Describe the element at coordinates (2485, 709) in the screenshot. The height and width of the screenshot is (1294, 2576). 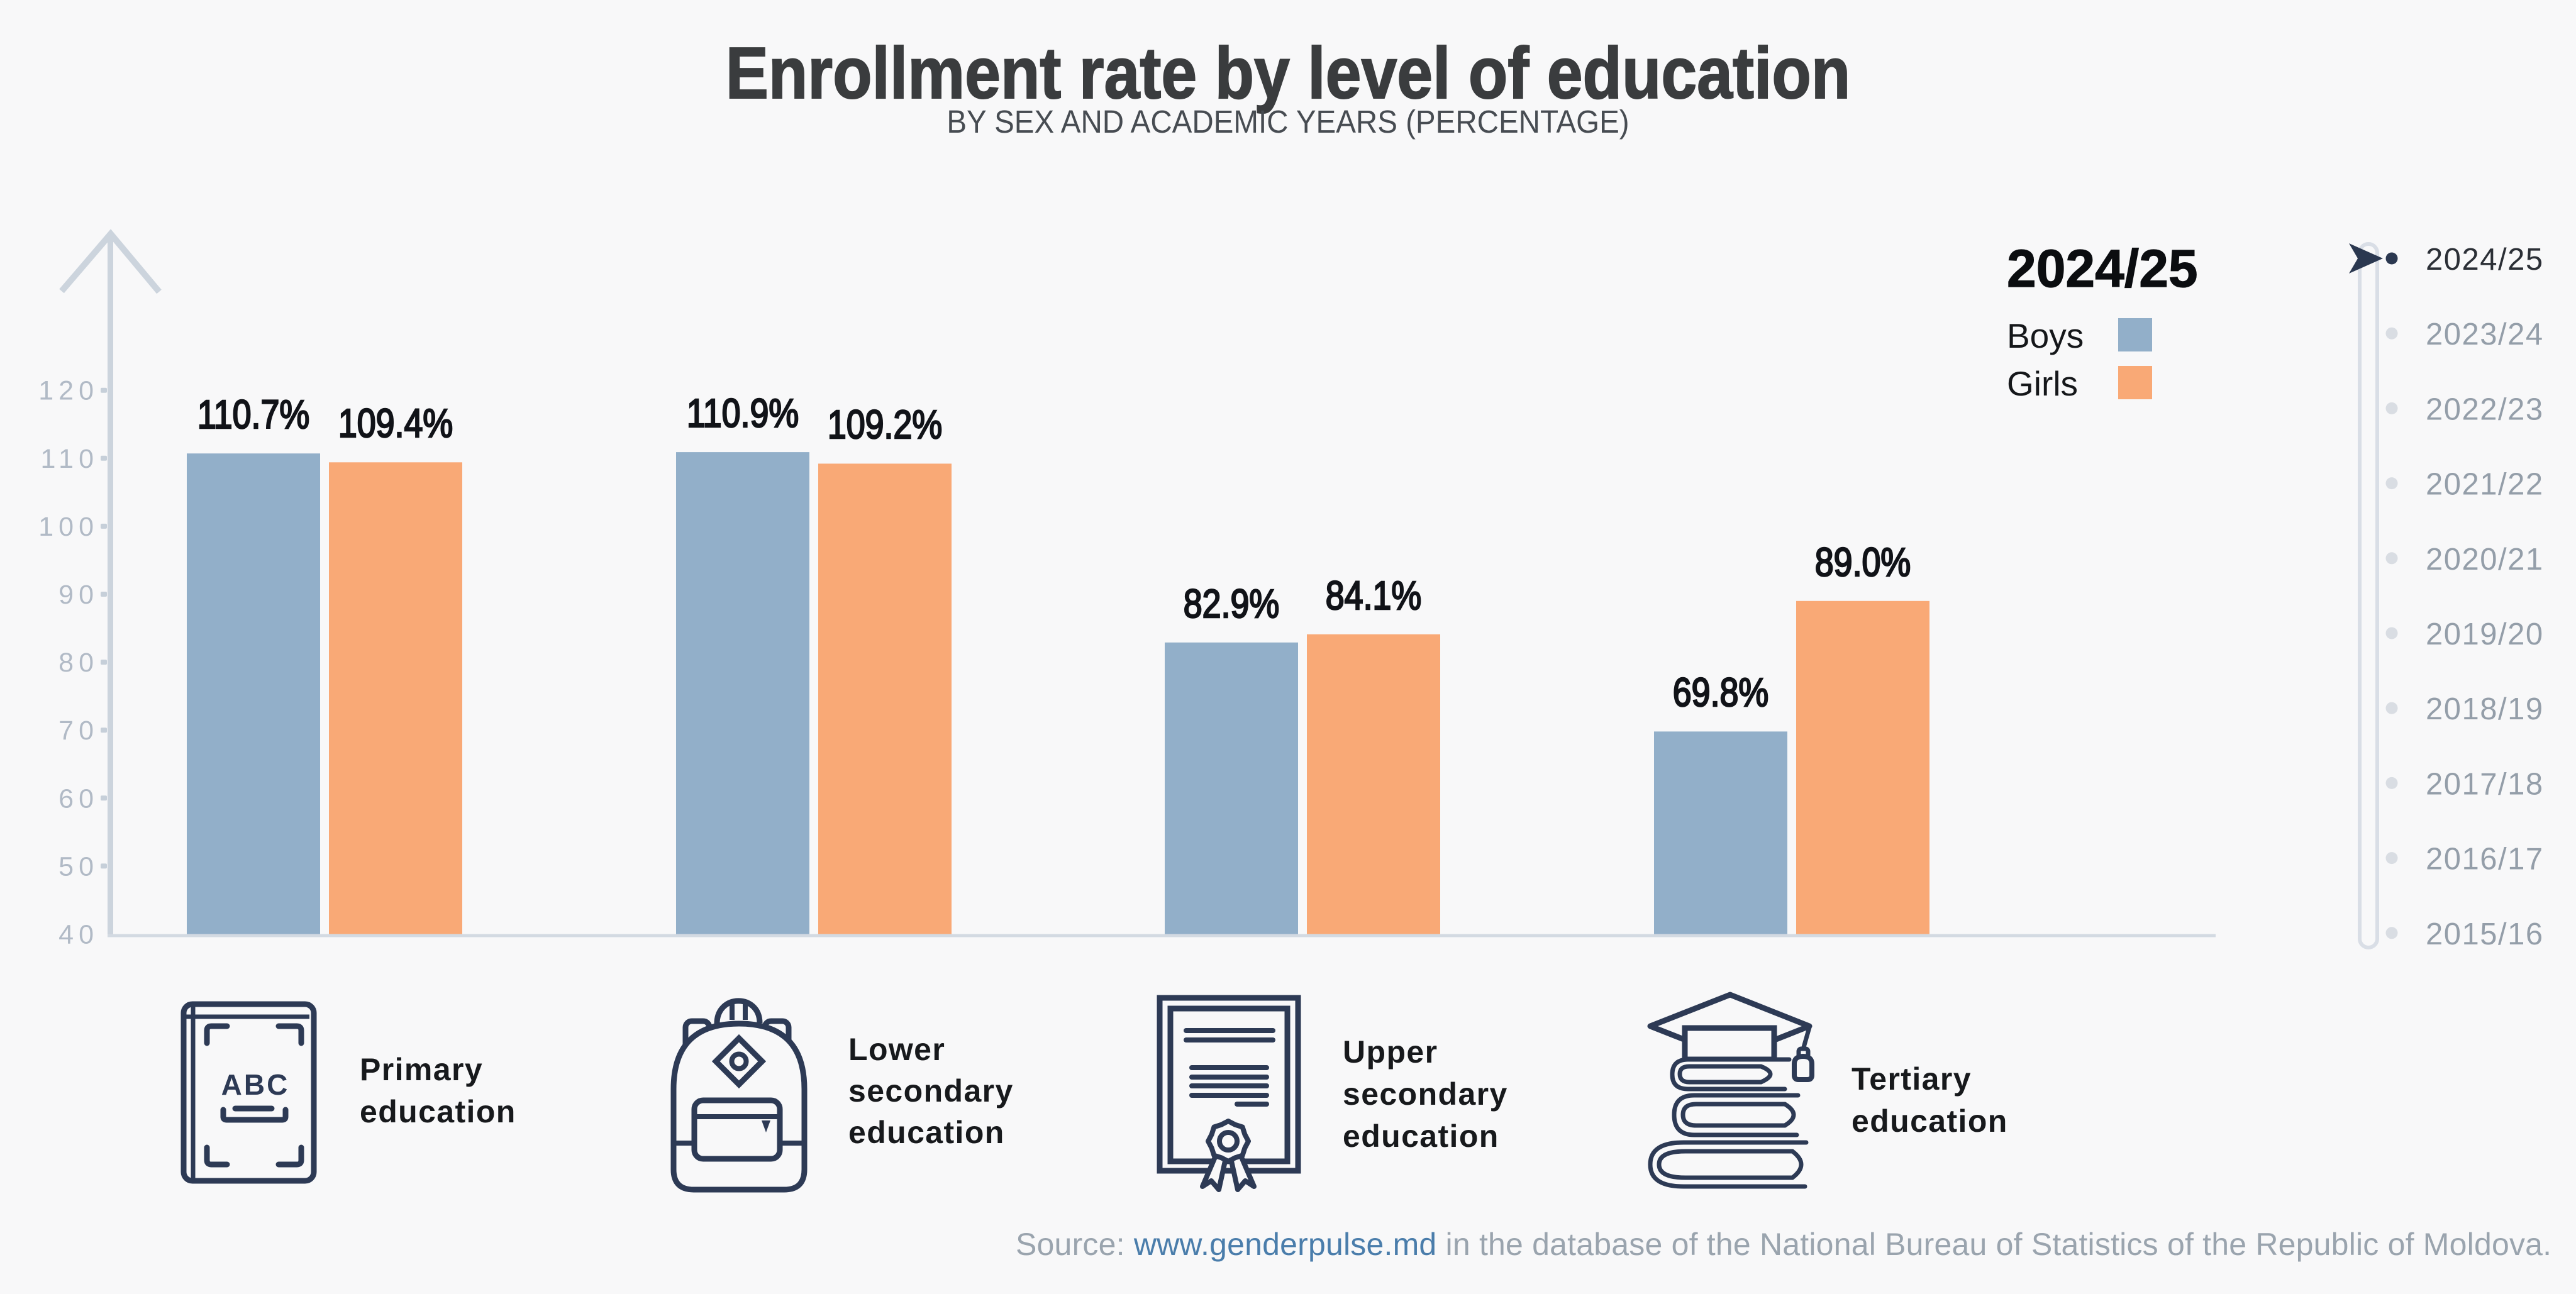
I see `svg-text: 2018/19` at that location.